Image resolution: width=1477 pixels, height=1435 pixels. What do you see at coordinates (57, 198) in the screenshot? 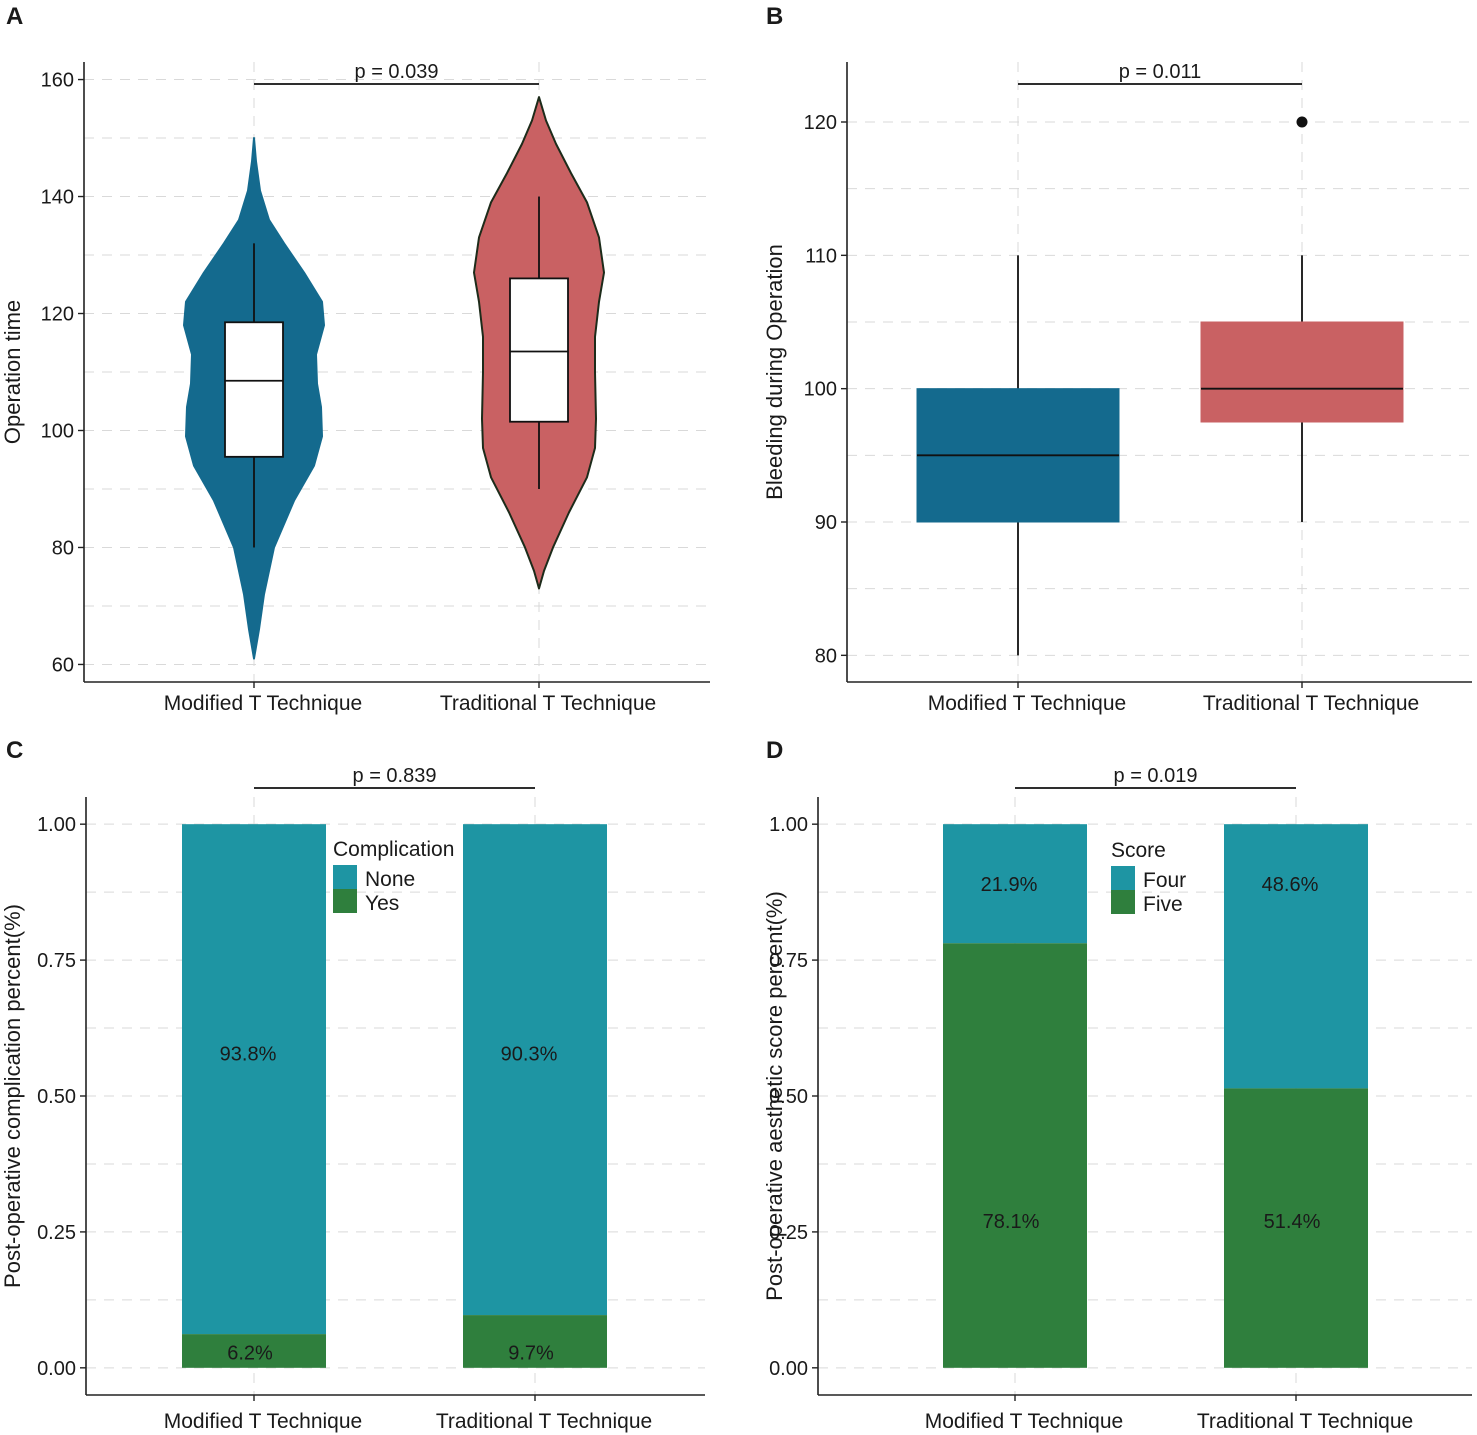
I see `y-tick-label: 140` at bounding box center [57, 198].